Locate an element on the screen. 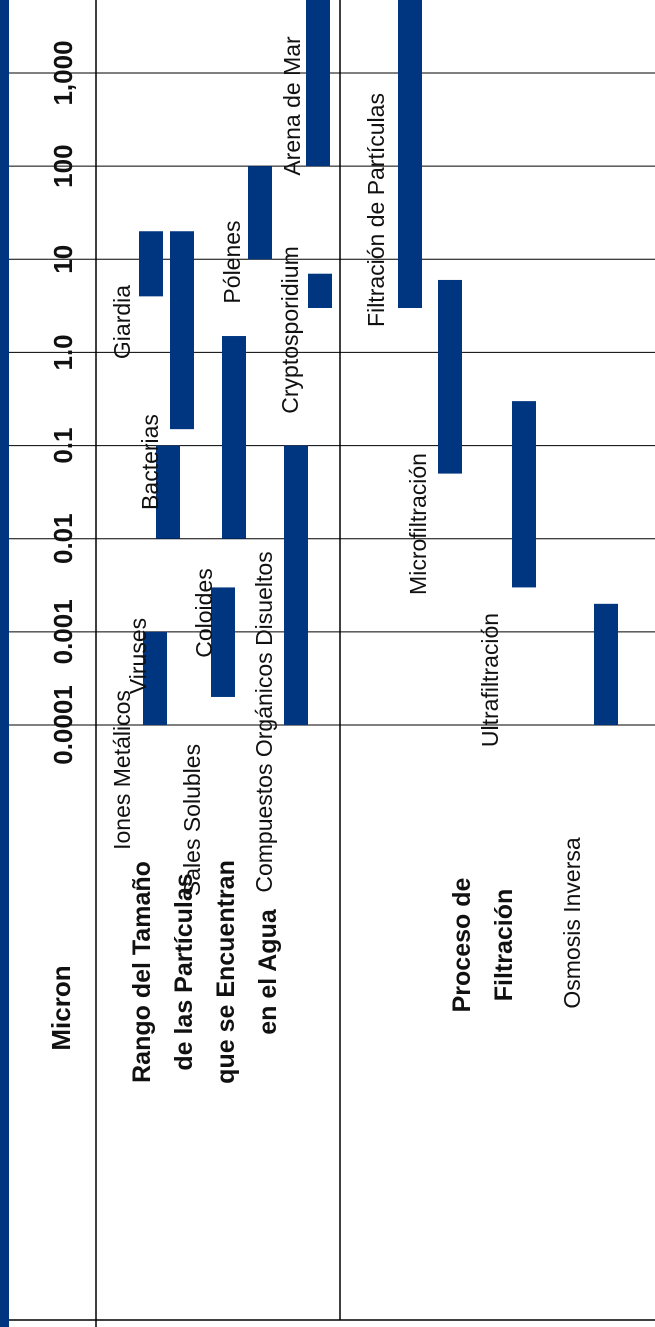  bar-microfiltraci-n is located at coordinates (450, 376).